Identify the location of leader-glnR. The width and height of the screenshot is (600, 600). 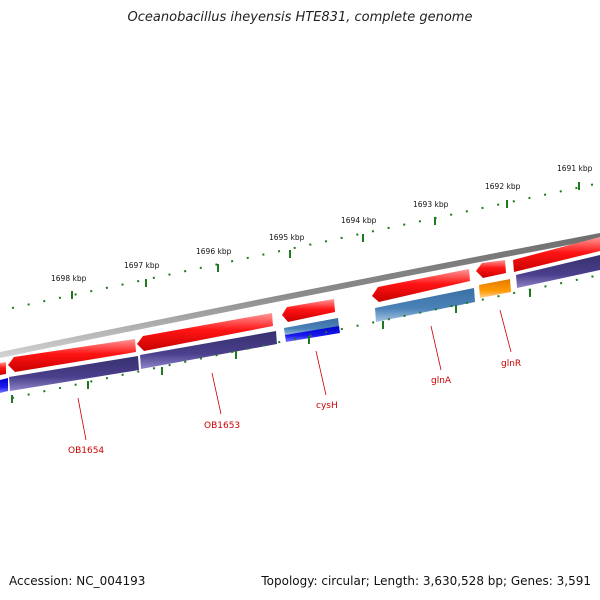
(505, 331).